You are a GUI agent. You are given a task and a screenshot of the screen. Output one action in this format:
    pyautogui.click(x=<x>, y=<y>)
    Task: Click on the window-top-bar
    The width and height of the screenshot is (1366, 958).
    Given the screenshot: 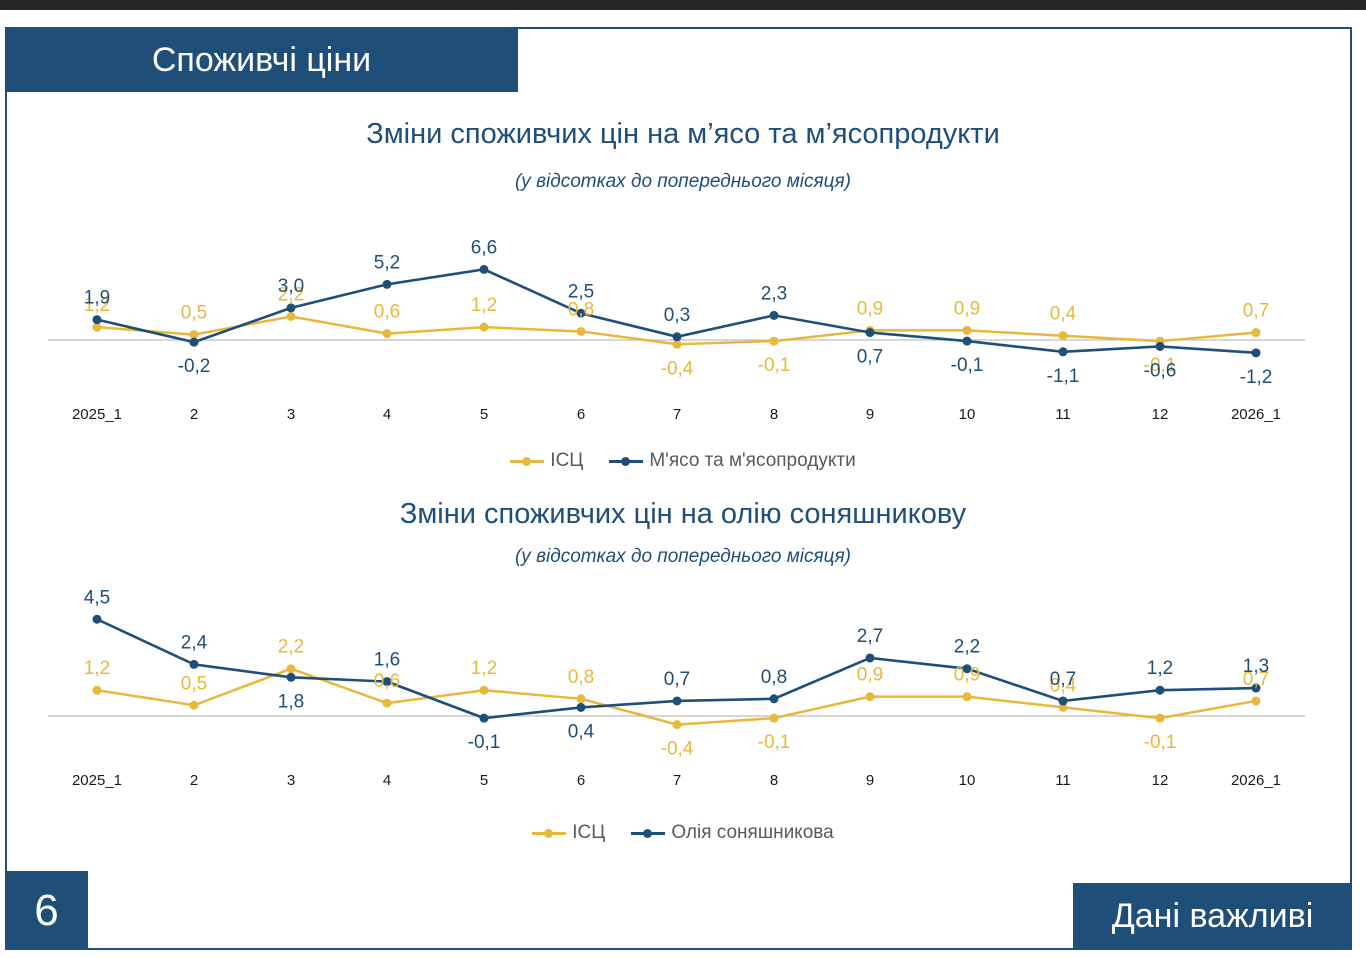 What is the action you would take?
    pyautogui.click(x=683, y=5)
    